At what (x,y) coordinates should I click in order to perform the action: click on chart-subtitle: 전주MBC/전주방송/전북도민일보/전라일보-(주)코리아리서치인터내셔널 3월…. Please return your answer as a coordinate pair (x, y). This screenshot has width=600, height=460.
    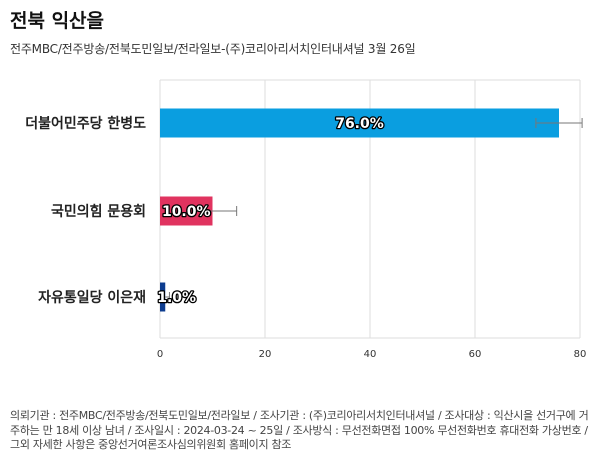
    Looking at the image, I should click on (213, 49).